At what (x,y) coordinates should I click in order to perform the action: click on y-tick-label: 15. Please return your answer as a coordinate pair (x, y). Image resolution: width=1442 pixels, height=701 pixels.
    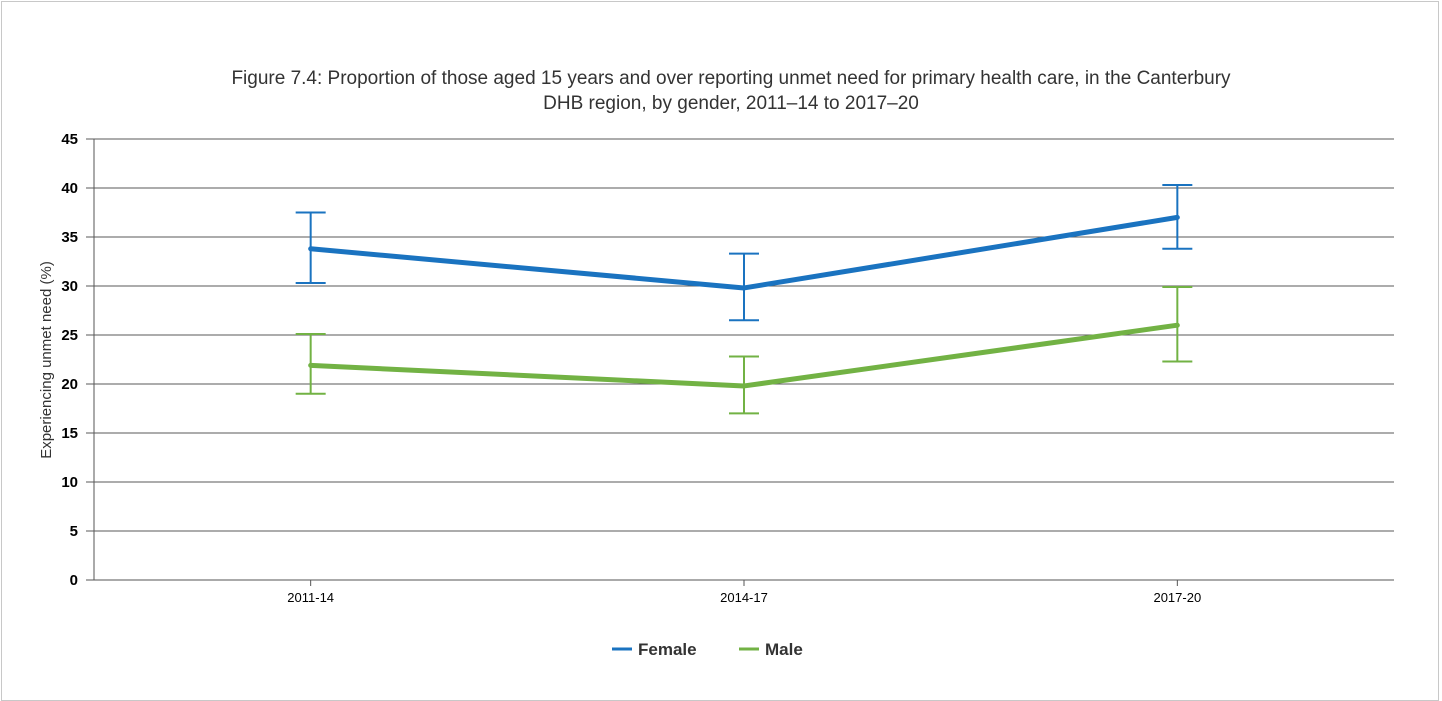
    Looking at the image, I should click on (69, 433).